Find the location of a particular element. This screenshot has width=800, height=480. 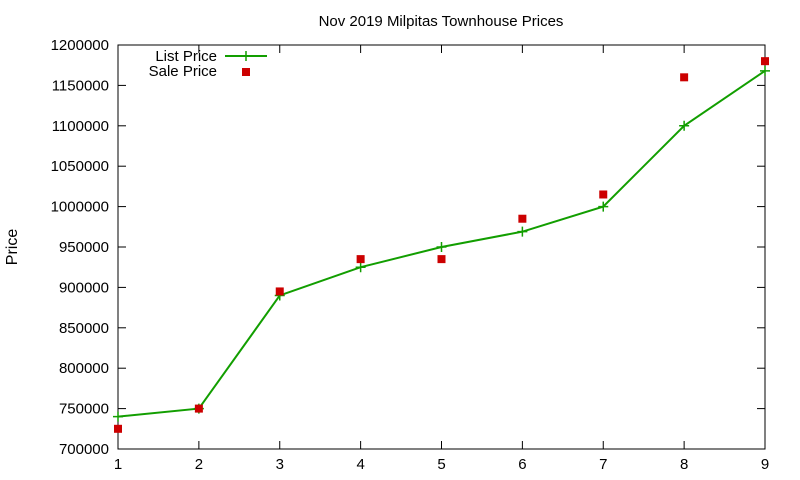

x-tick-label: 9 is located at coordinates (765, 464).